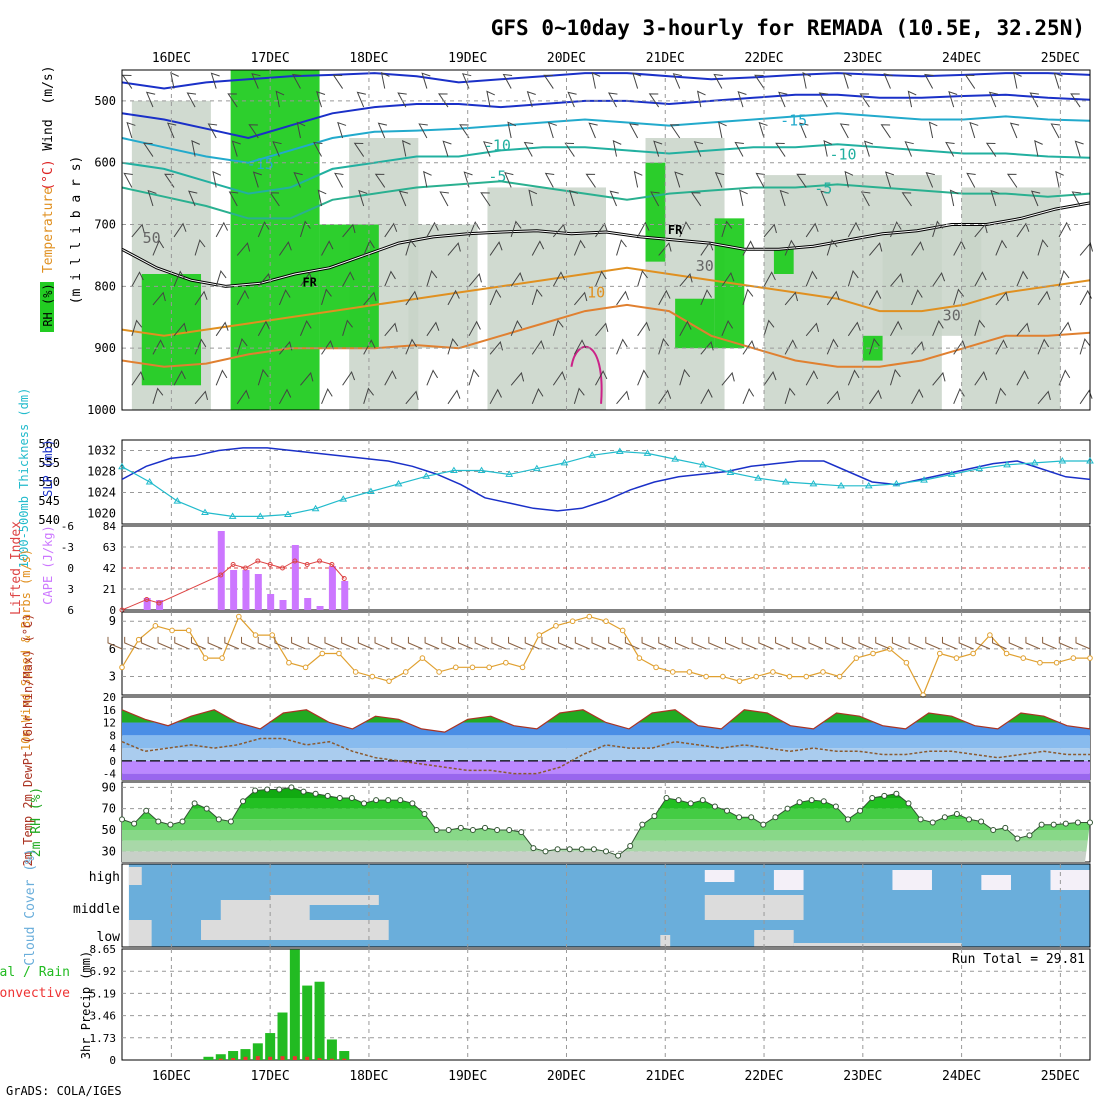 The height and width of the screenshot is (1100, 1100). I want to click on slp-tick-label: 1028, so click(101, 472).